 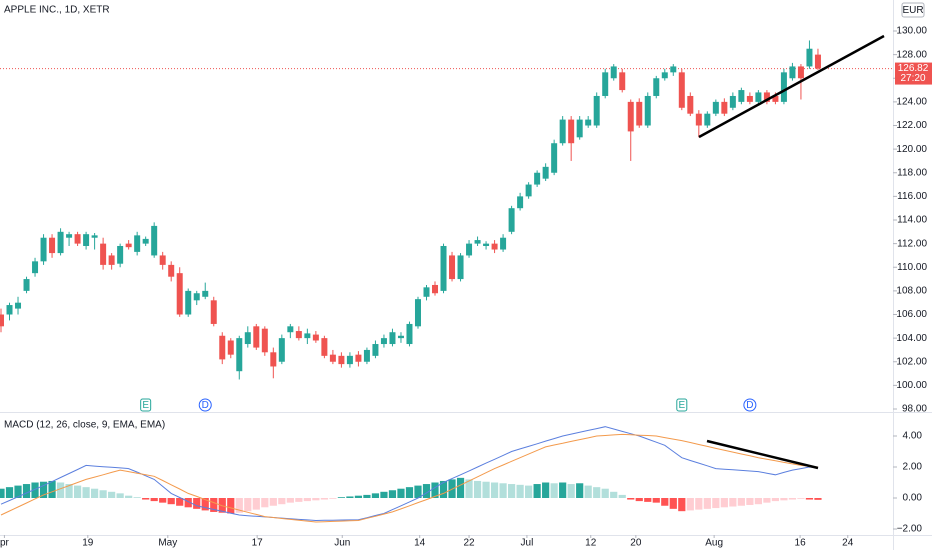 What do you see at coordinates (911, 54) in the screenshot?
I see `y-tick-label: 128.00` at bounding box center [911, 54].